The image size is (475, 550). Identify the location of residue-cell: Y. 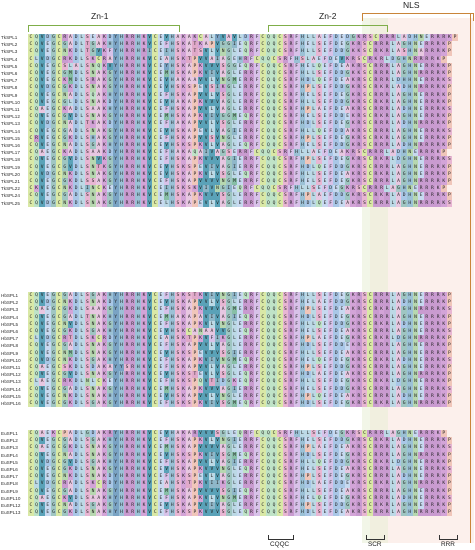
(115, 59).